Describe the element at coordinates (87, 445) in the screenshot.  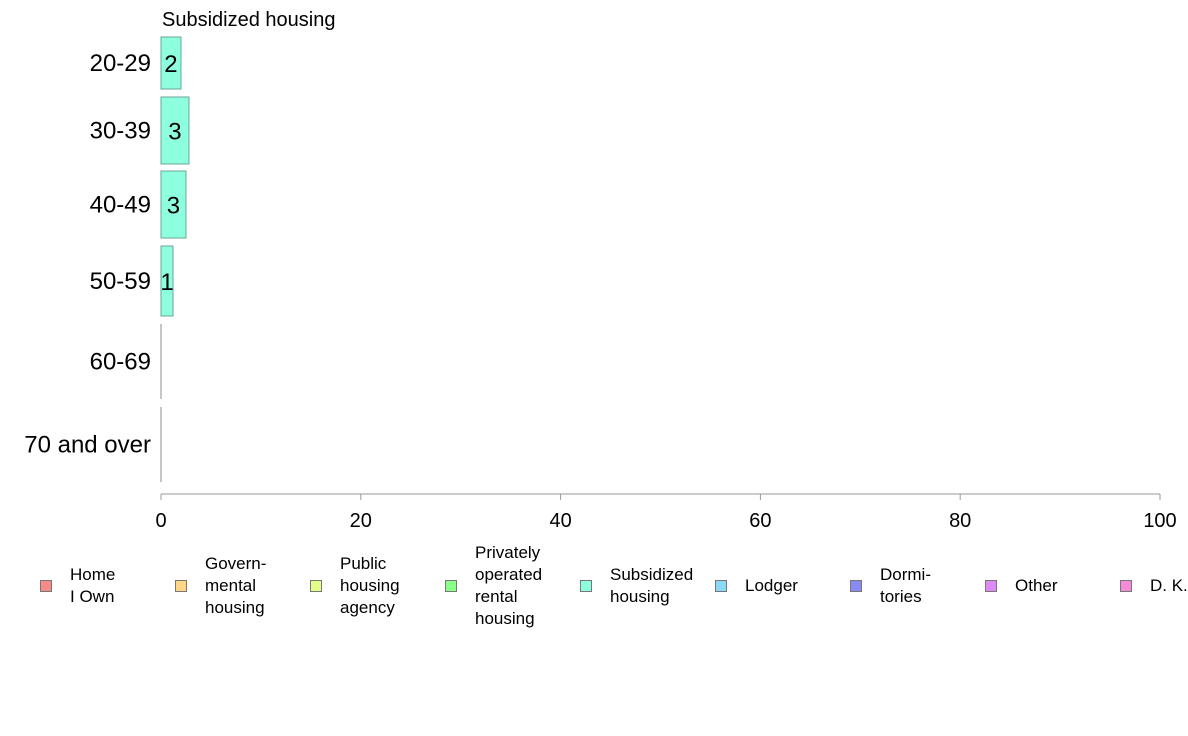
I see `category-label: 70 and over` at that location.